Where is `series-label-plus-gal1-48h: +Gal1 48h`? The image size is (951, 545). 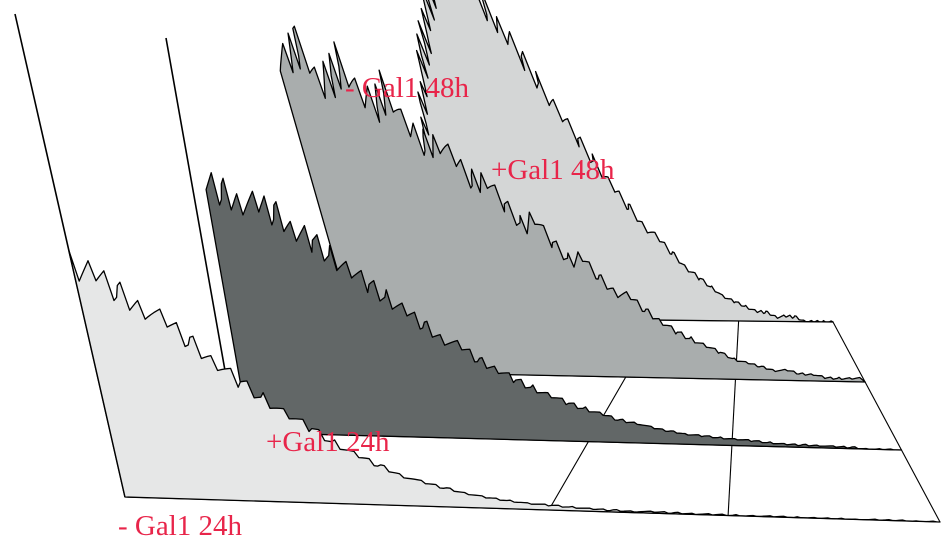 series-label-plus-gal1-48h: +Gal1 48h is located at coordinates (553, 170).